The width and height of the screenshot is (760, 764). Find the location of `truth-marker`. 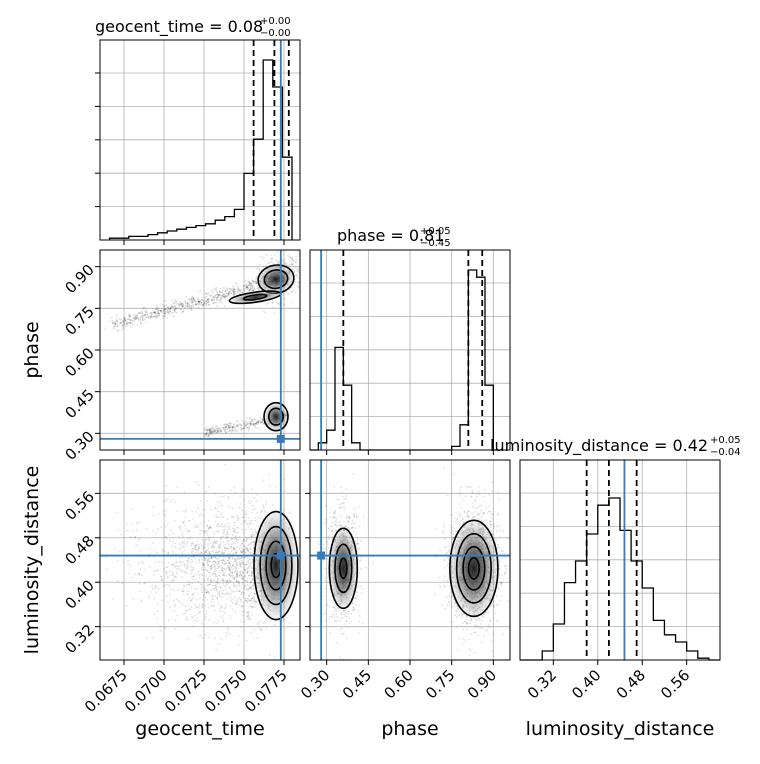

truth-marker is located at coordinates (281, 556).